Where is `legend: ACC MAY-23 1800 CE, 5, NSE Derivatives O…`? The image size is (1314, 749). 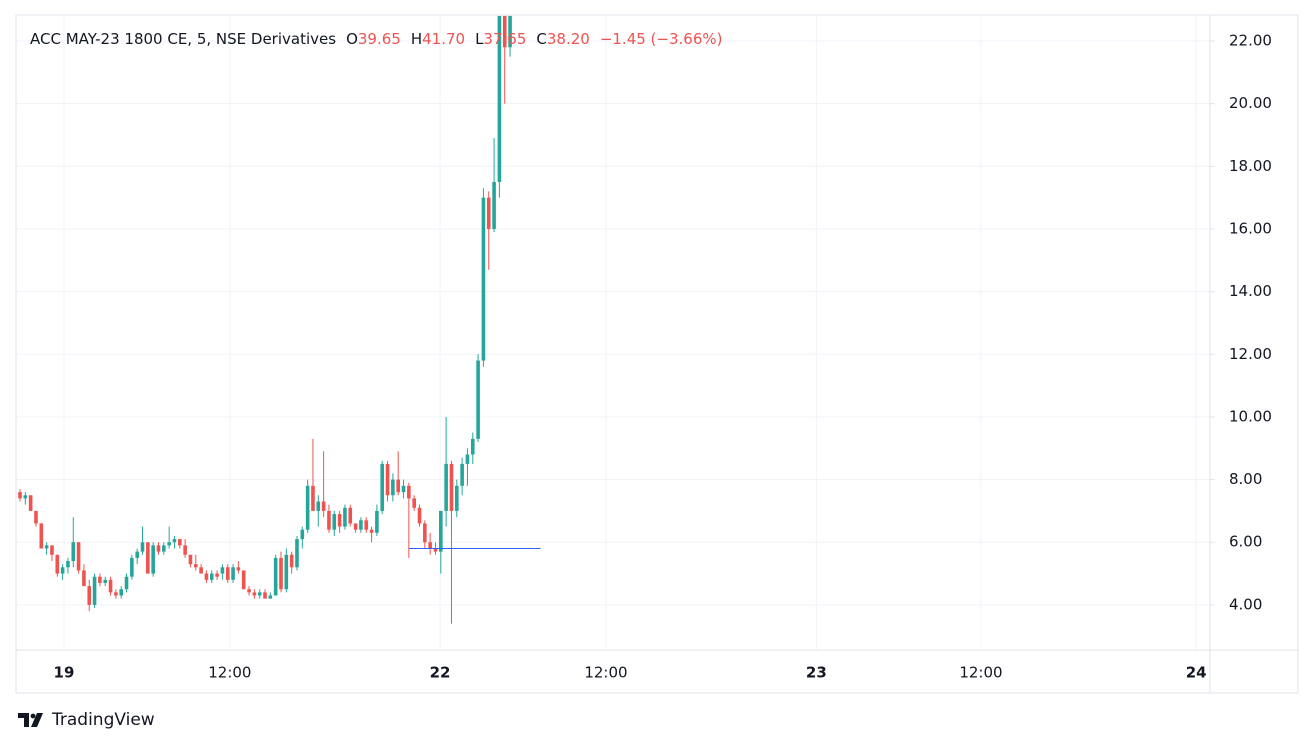
legend: ACC MAY-23 1800 CE, 5, NSE Derivatives O… is located at coordinates (376, 39).